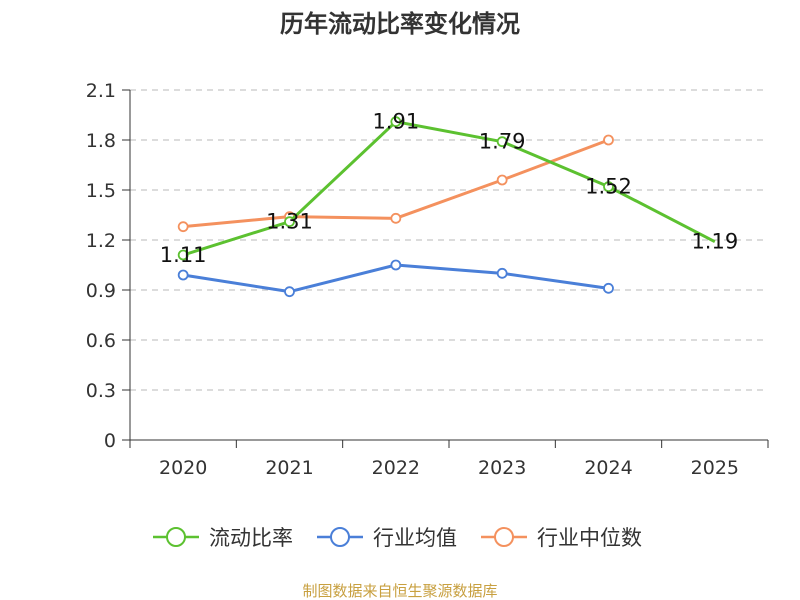  What do you see at coordinates (714, 242) in the screenshot?
I see `data-label: 1.19` at bounding box center [714, 242].